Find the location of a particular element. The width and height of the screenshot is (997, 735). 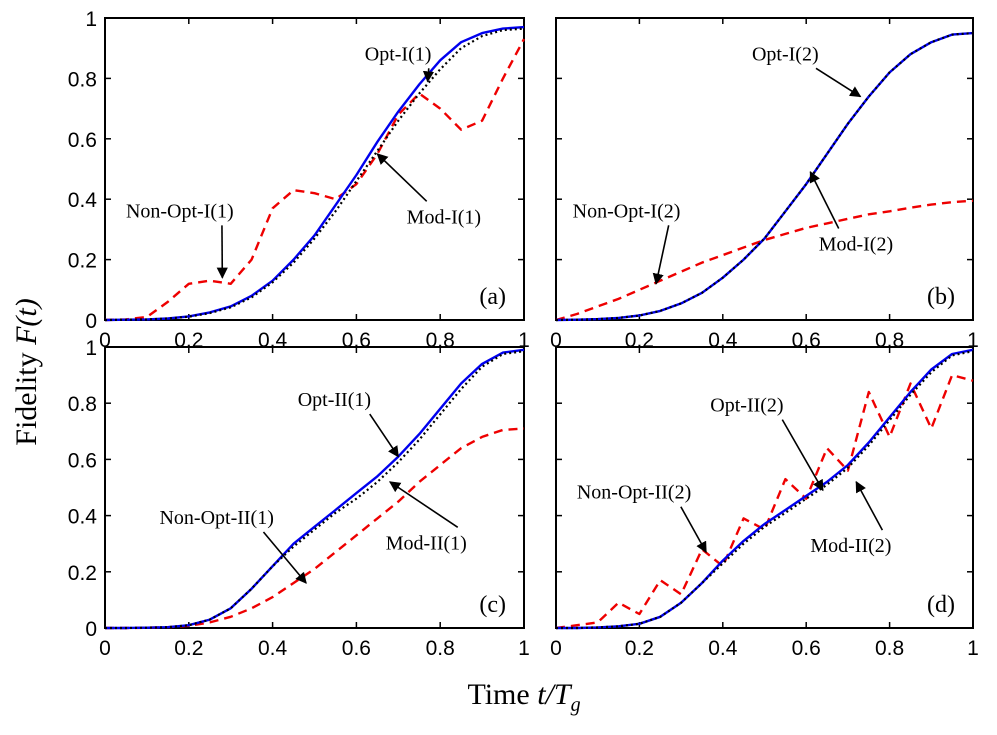

panel-label: (b) is located at coordinates (941, 297).